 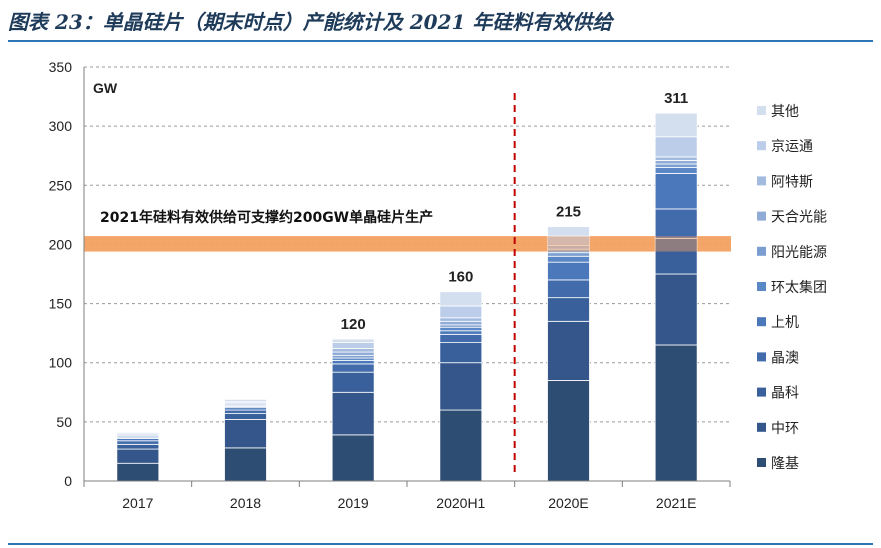 I want to click on legend-label: 上机, so click(x=785, y=323).